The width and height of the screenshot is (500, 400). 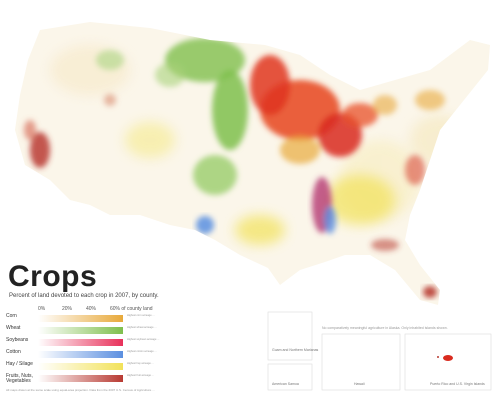 I want to click on scale-ticks: 0% 20% 40% 60% of county land, so click(x=103, y=310).